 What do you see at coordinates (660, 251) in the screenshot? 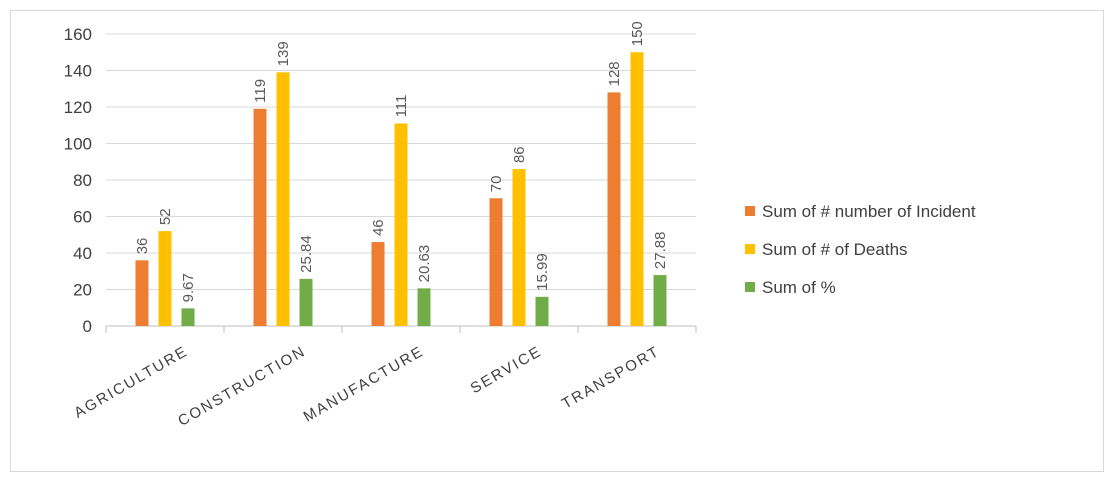
I see `data-label: 27.88` at bounding box center [660, 251].